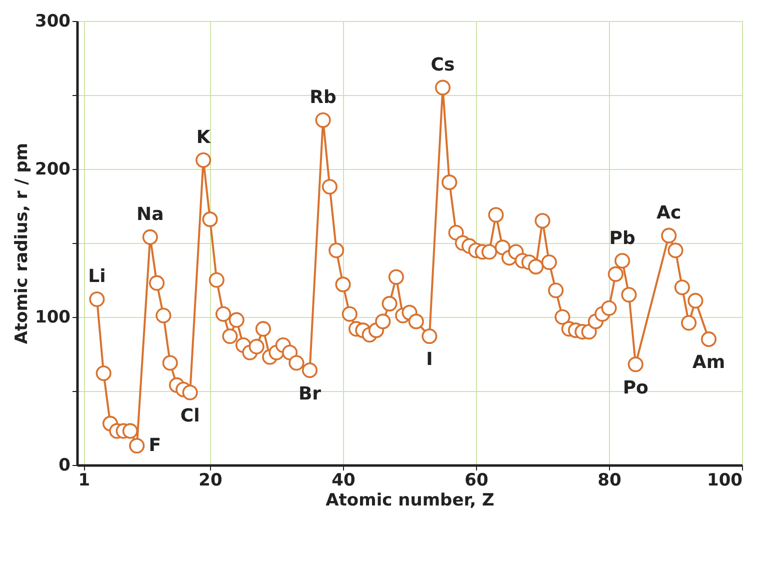 The width and height of the screenshot is (771, 583). I want to click on x-tick-label: 20, so click(210, 480).